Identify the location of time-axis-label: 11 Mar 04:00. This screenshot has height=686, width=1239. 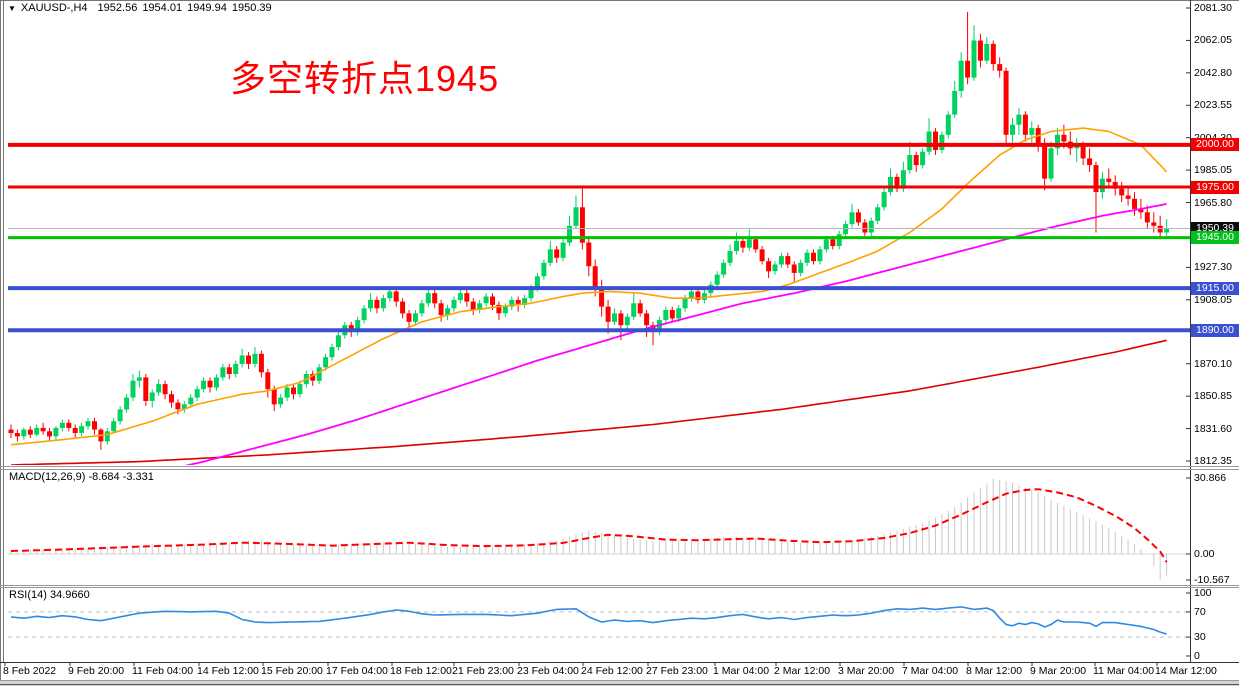
(1124, 671).